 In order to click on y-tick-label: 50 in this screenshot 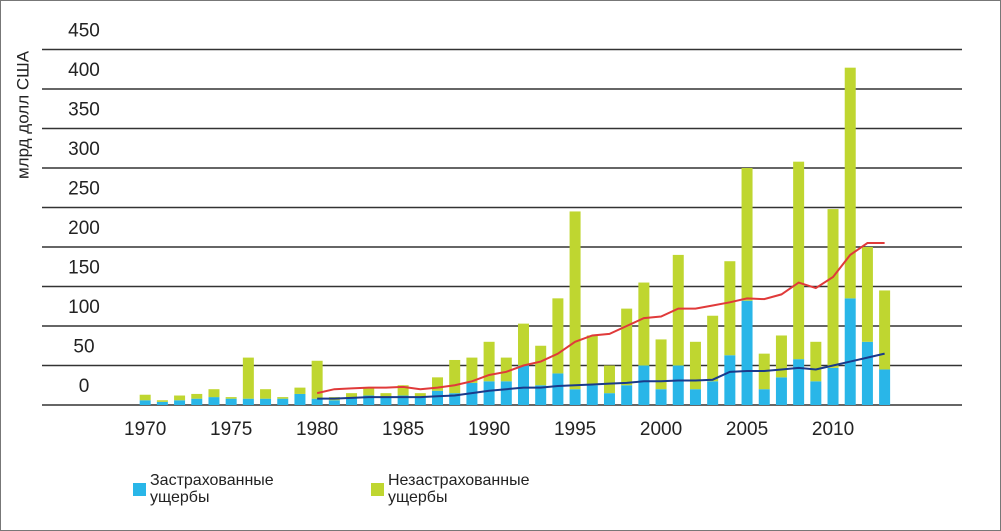, I will do `click(83, 347)`.